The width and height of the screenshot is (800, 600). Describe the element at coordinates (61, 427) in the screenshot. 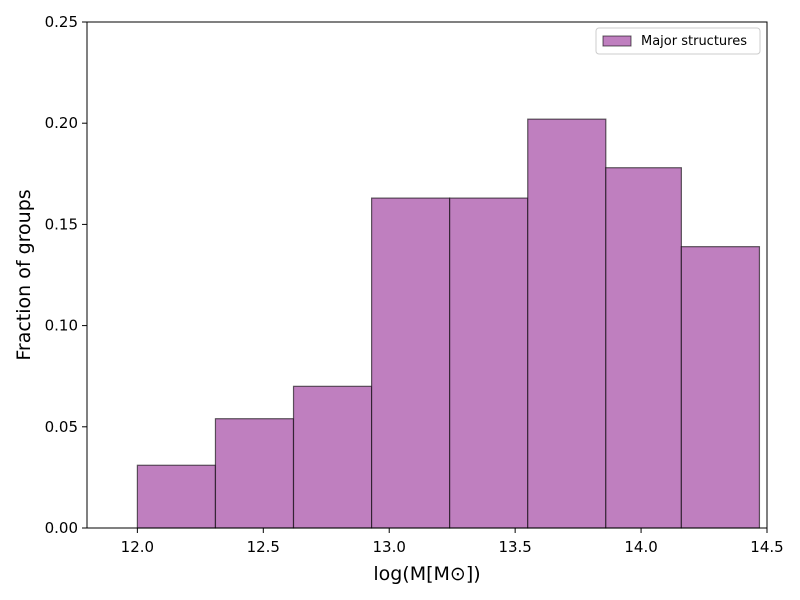

I see `y-tick-label: 0.05` at that location.